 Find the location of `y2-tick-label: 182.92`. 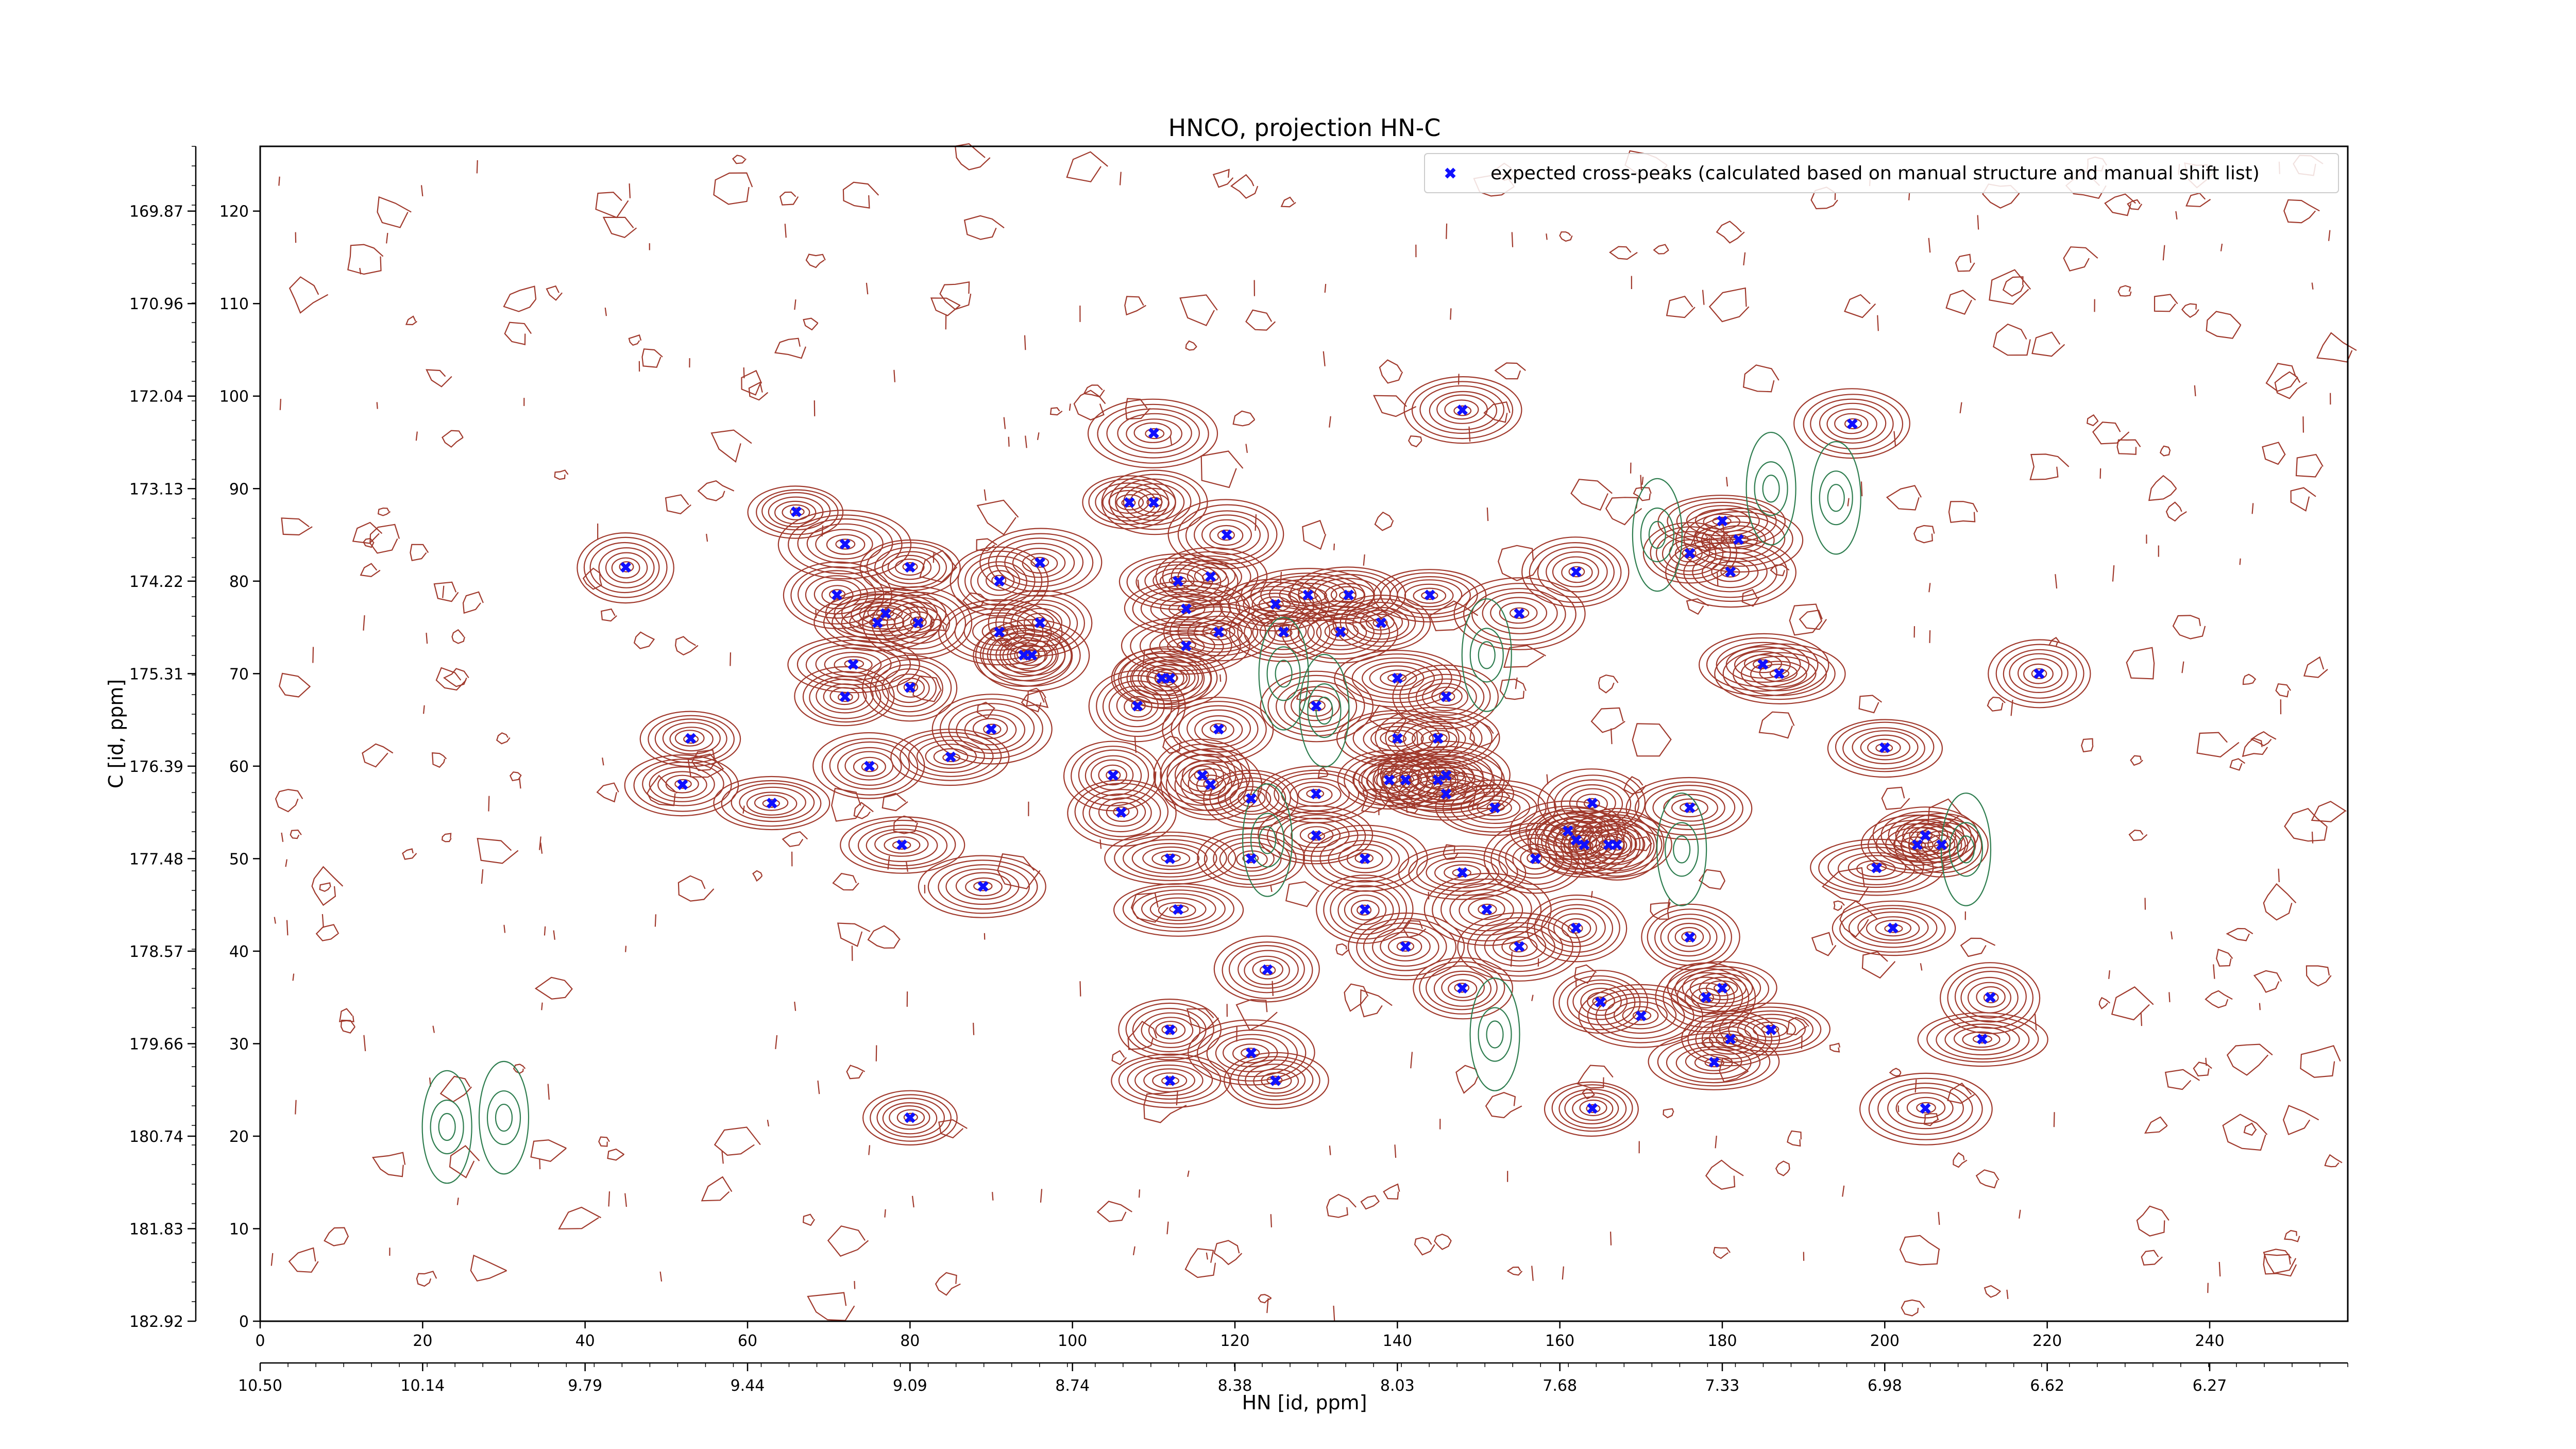

y2-tick-label: 182.92 is located at coordinates (156, 1322).